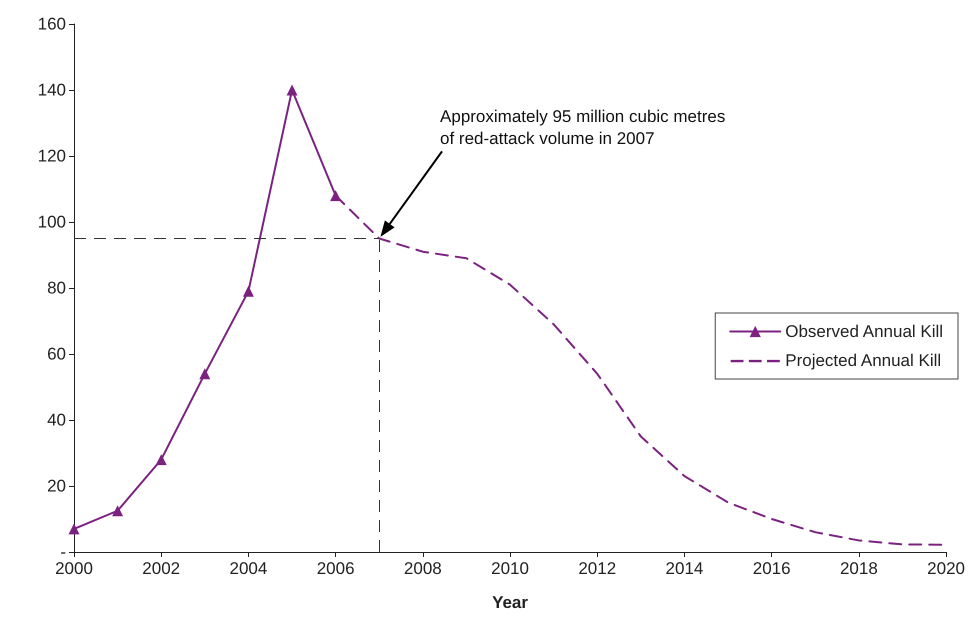 This screenshot has height=635, width=977. I want to click on y-tick-label: 40, so click(56, 420).